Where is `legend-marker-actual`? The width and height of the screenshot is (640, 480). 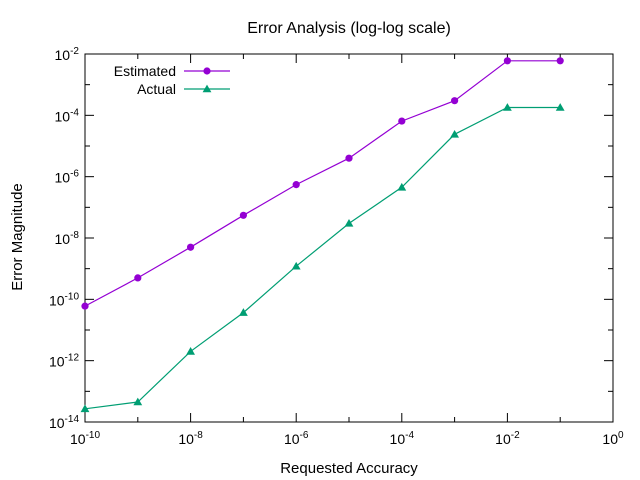 legend-marker-actual is located at coordinates (207, 88).